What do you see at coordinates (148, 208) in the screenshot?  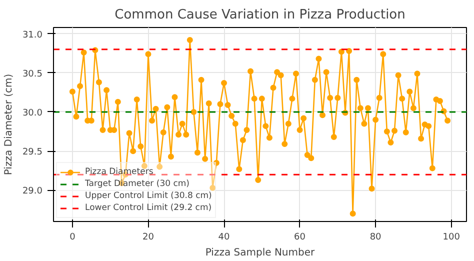 I see `legend-label: Lower Control Limit (29.2 cm)` at bounding box center [148, 208].